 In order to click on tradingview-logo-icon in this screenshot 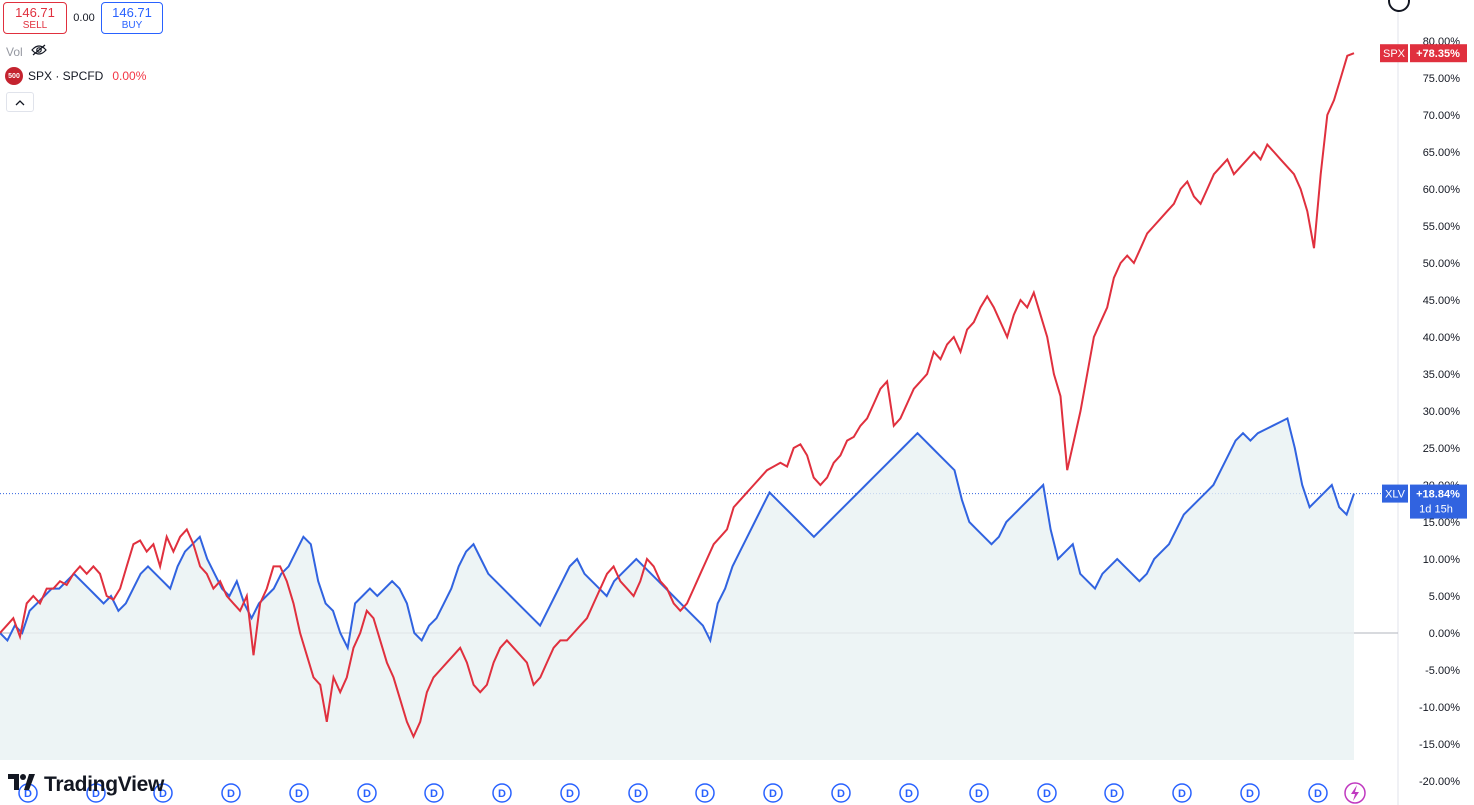, I will do `click(24, 784)`.